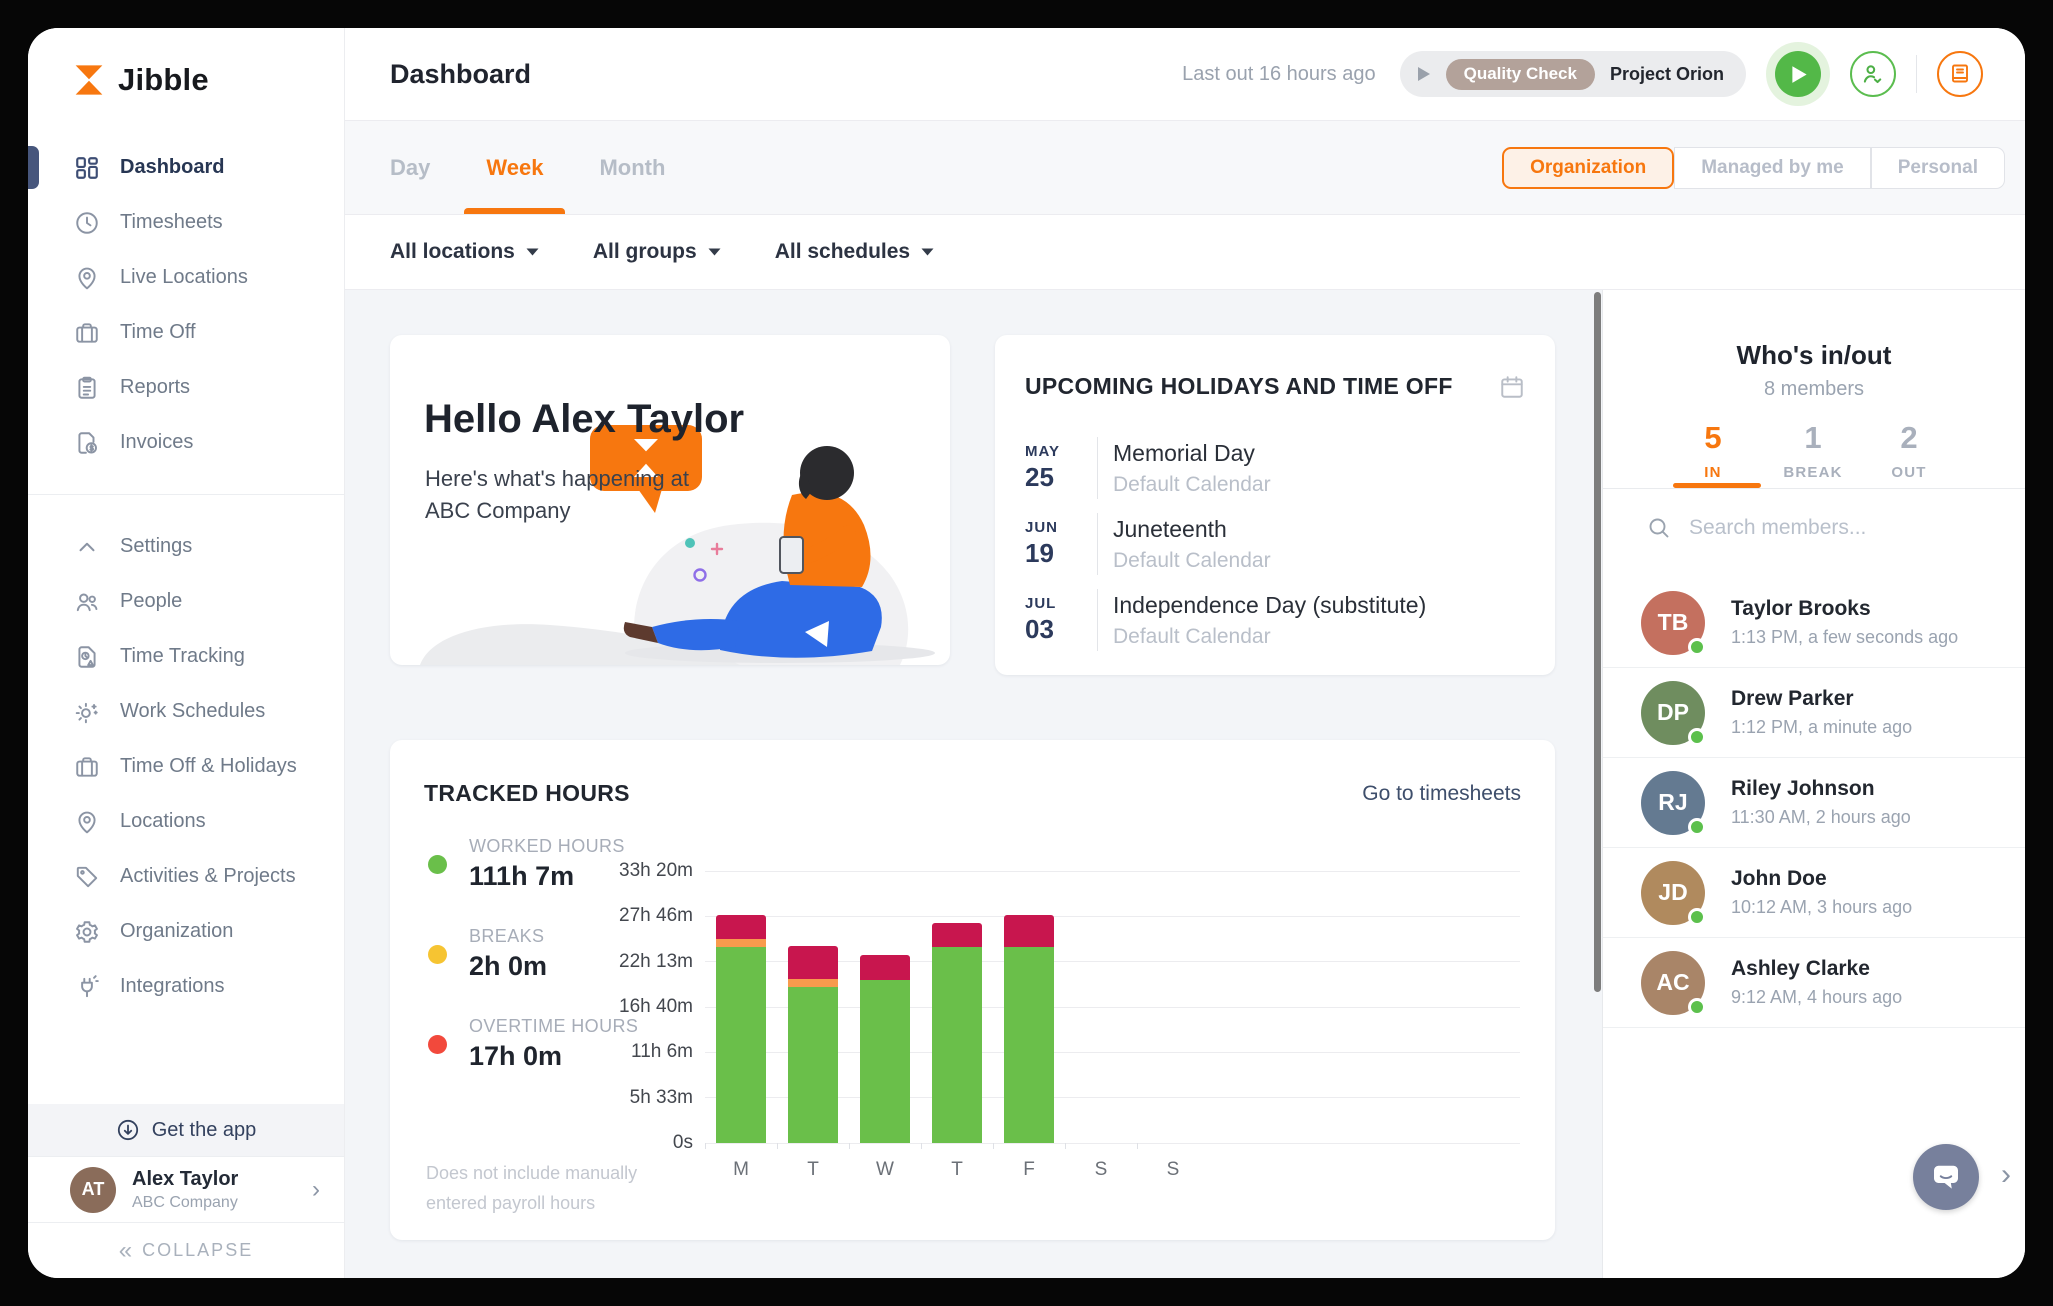  I want to click on stat-tab-break: 1 BREAK, so click(1813, 450).